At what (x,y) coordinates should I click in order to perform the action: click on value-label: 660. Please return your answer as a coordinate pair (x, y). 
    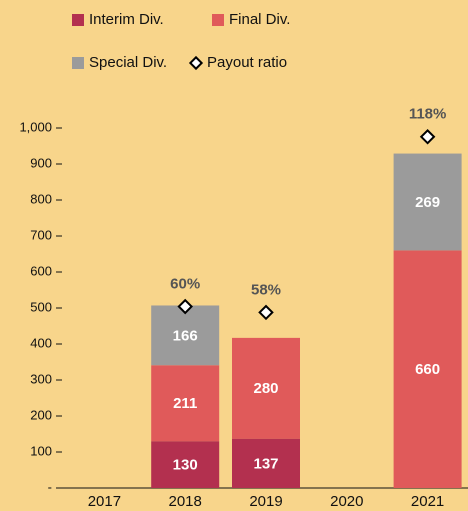
    Looking at the image, I should click on (427, 369).